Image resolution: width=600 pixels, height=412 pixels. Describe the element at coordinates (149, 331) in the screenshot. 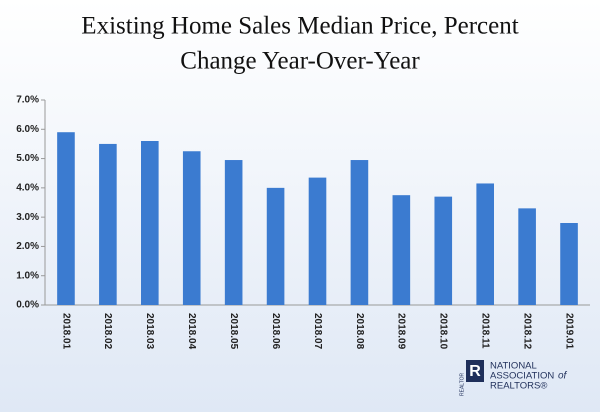

I see `x-tick-label: 2018.03` at that location.